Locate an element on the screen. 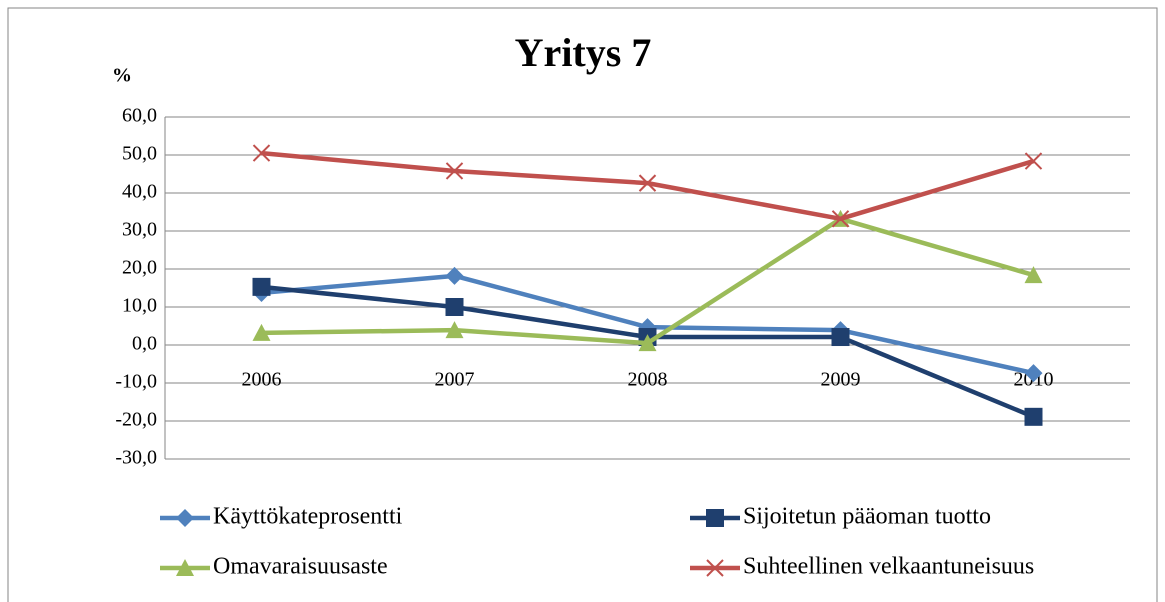 This screenshot has height=602, width=1165. x-tick-label: 2007 is located at coordinates (455, 380).